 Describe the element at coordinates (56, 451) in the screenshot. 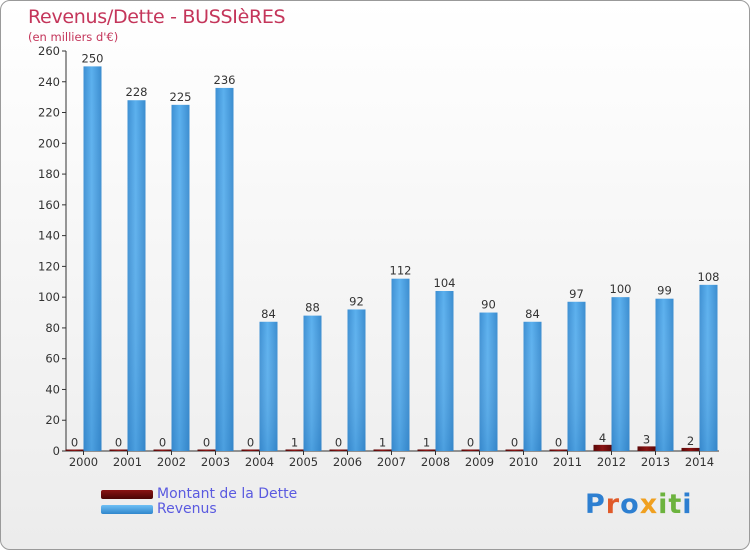

I see `y-tick-label: 0` at that location.